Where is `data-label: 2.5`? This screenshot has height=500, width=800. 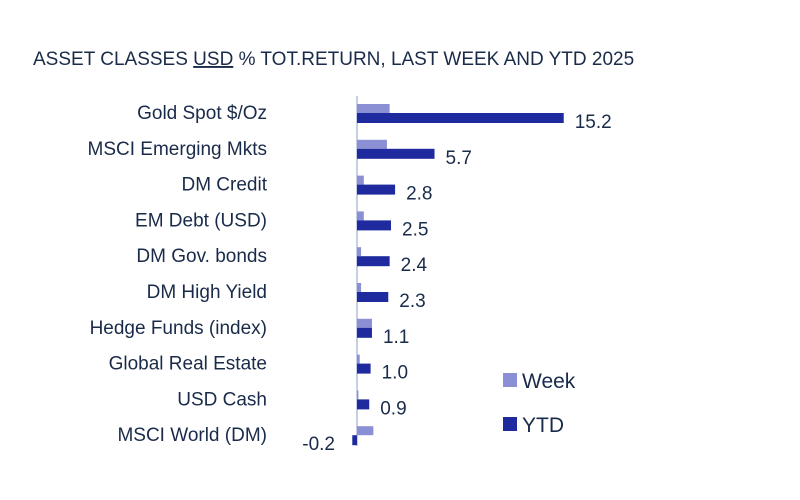 data-label: 2.5 is located at coordinates (415, 229).